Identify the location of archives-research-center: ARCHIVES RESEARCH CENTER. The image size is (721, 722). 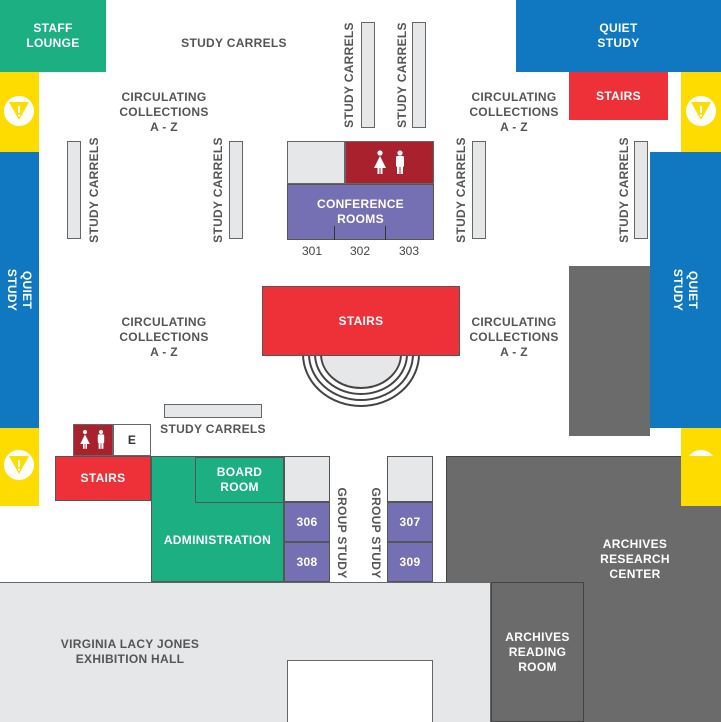
(635, 558).